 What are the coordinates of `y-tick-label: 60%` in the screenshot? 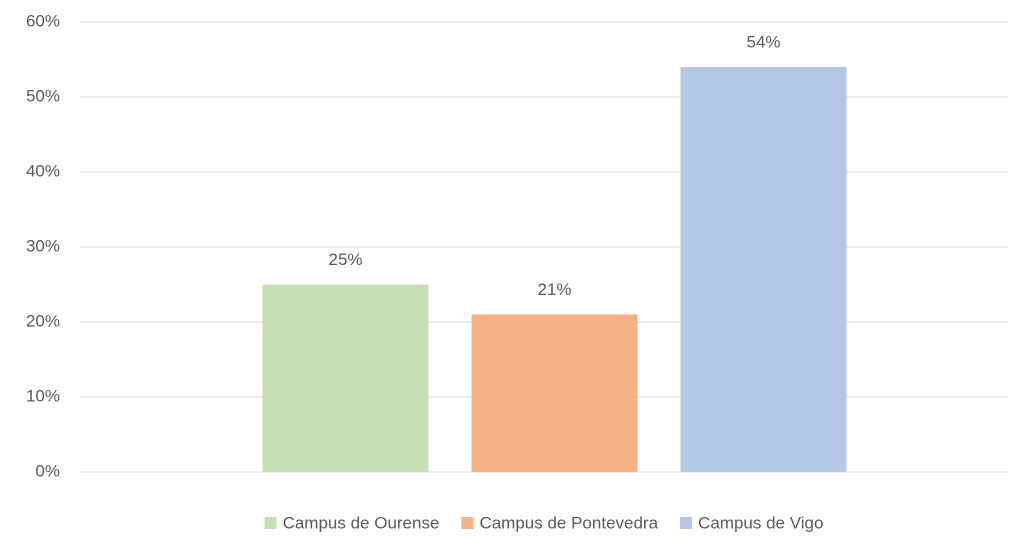 It's located at (43, 20).